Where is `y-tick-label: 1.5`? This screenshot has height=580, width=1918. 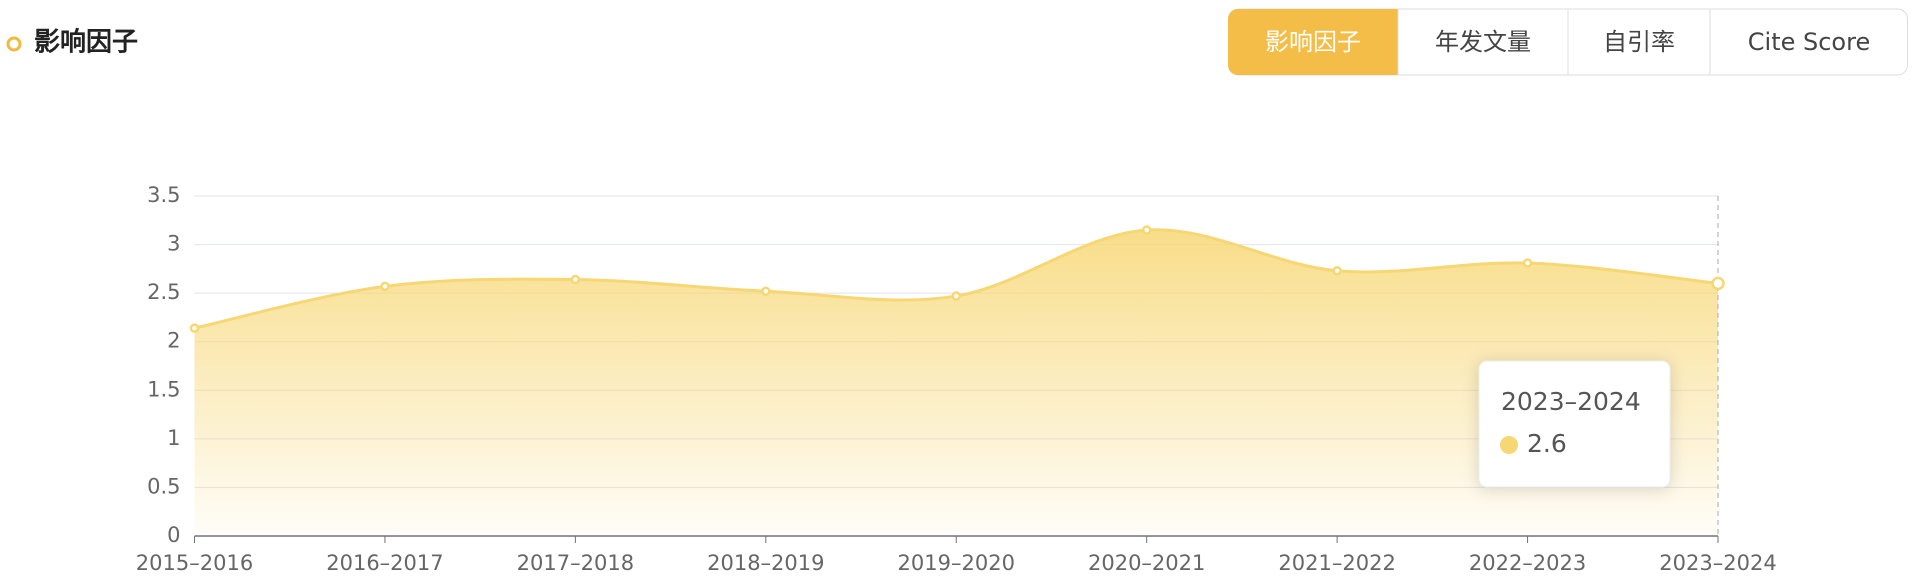
y-tick-label: 1.5 is located at coordinates (163, 389).